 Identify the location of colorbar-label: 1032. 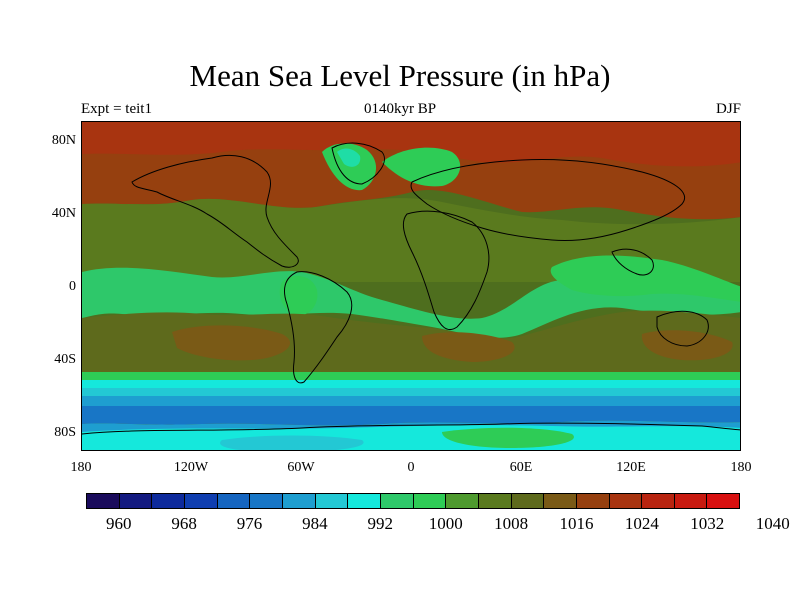
(707, 523).